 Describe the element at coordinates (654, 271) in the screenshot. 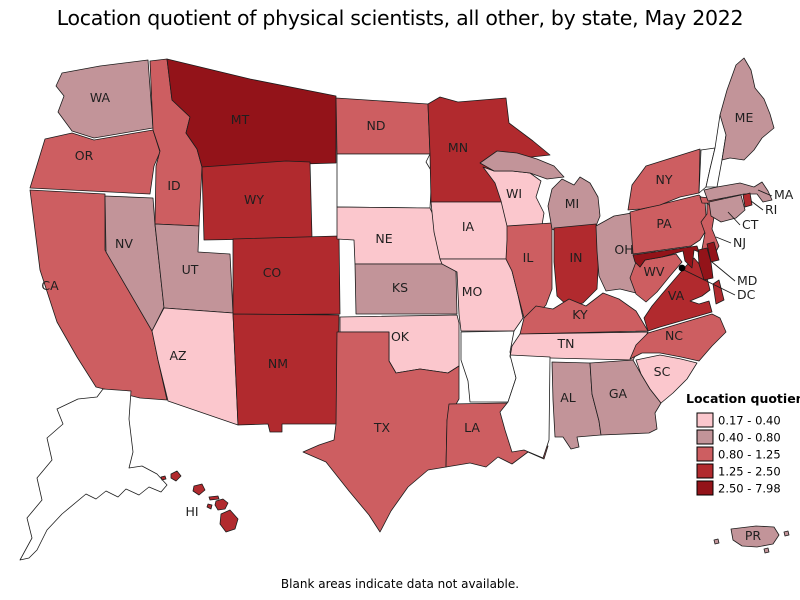

I see `state-label-wv: WV` at that location.